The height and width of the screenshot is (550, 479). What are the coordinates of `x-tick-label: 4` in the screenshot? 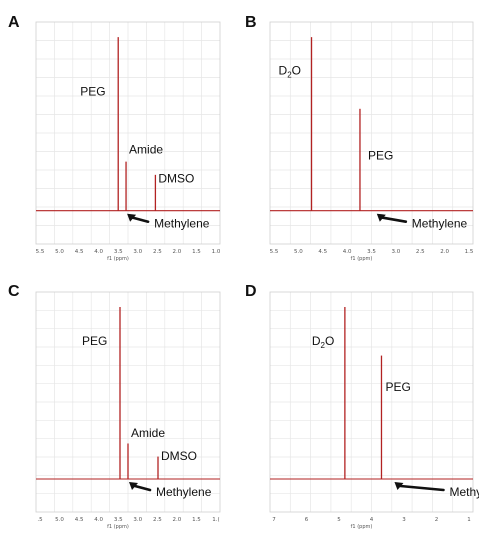 It's located at (372, 520).